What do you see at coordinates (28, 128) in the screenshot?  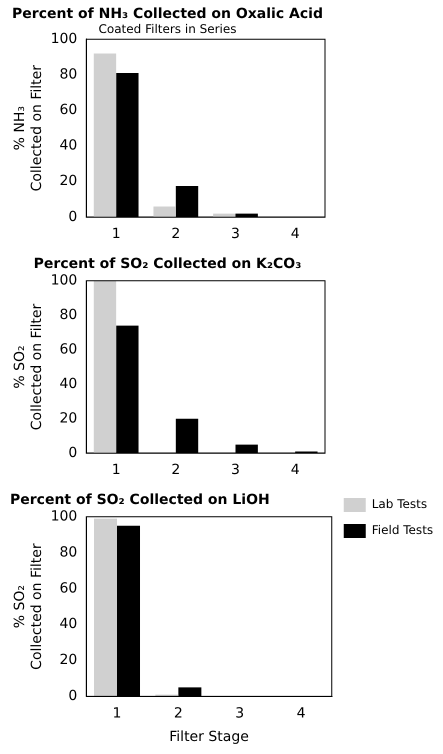 I see `y-axis-title: % NH₃ Collected on Filter` at bounding box center [28, 128].